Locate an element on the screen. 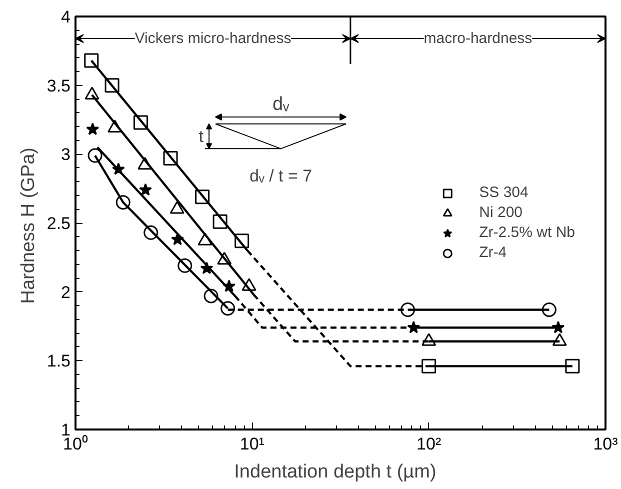 Image resolution: width=621 pixels, height=489 pixels. y-tick-label: 1.5 is located at coordinates (58, 361).